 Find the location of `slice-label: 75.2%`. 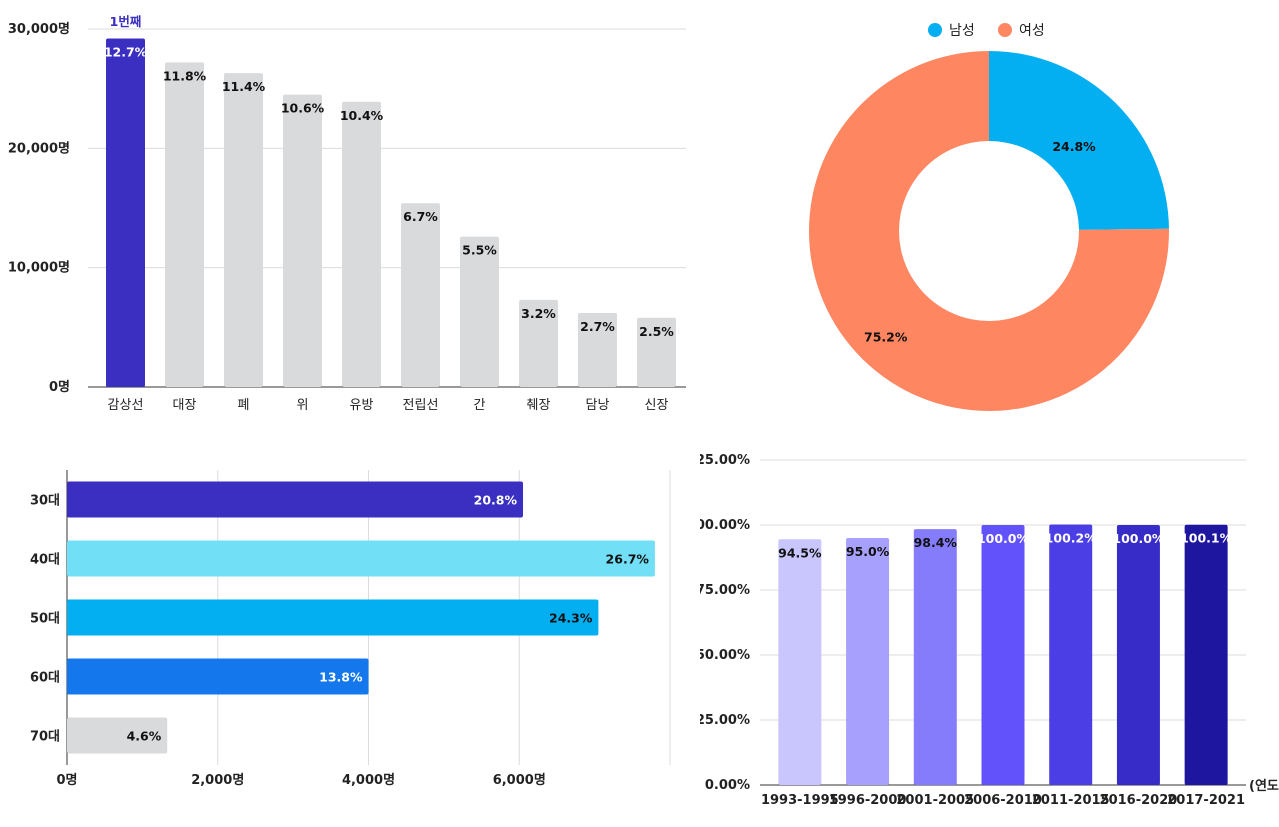

slice-label: 75.2% is located at coordinates (886, 337).